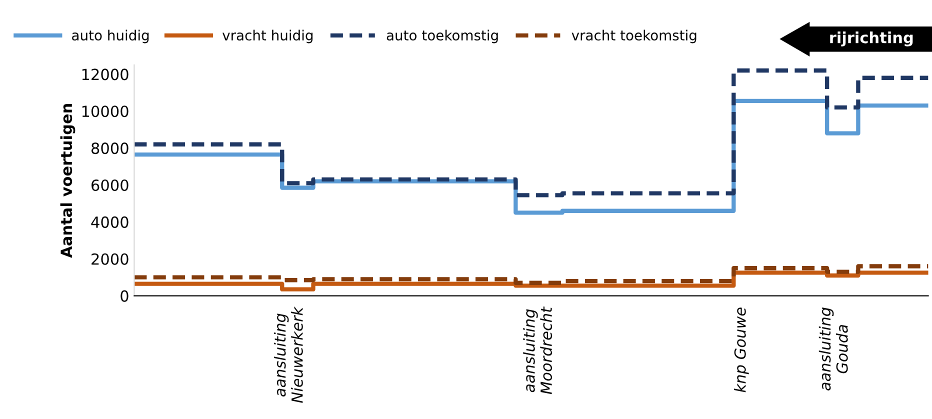 This screenshot has height=419, width=932. What do you see at coordinates (68, 181) in the screenshot?
I see `y-axis-title: Aantal voertuigen` at bounding box center [68, 181].